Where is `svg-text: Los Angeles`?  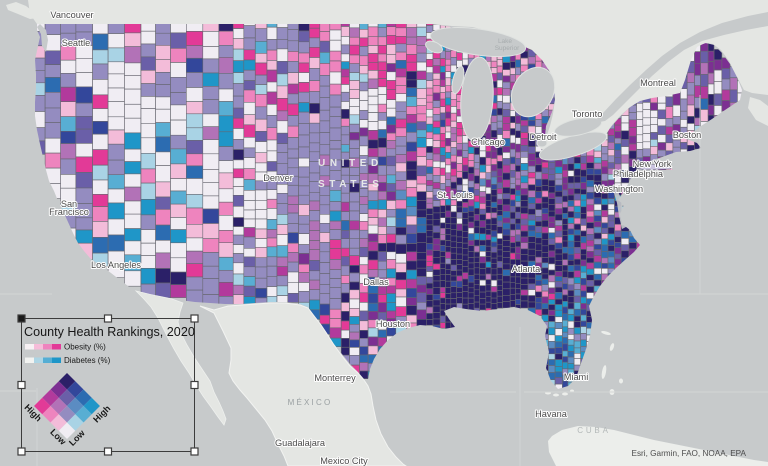
svg-text: Los Angeles is located at coordinates (116, 265).